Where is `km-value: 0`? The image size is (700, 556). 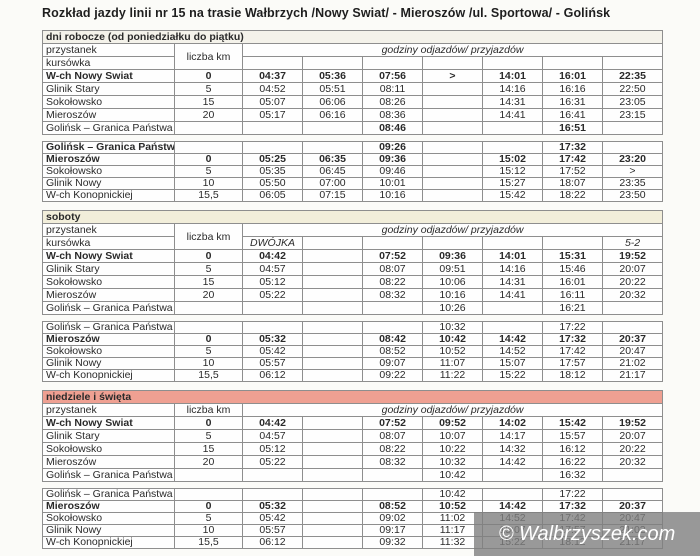 km-value: 0 is located at coordinates (208, 423).